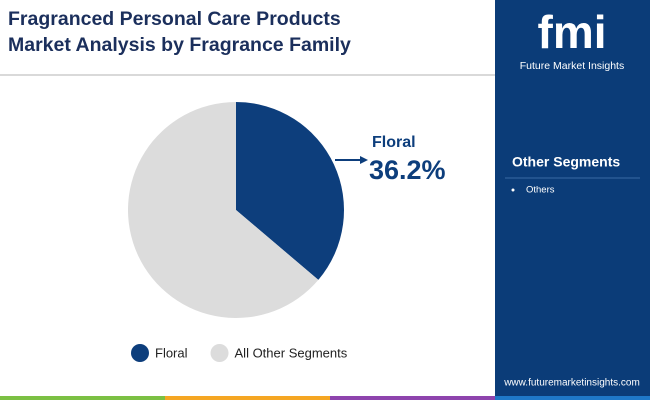  Describe the element at coordinates (571, 383) in the screenshot. I see `url: www.futuremarketinsights.com` at that location.